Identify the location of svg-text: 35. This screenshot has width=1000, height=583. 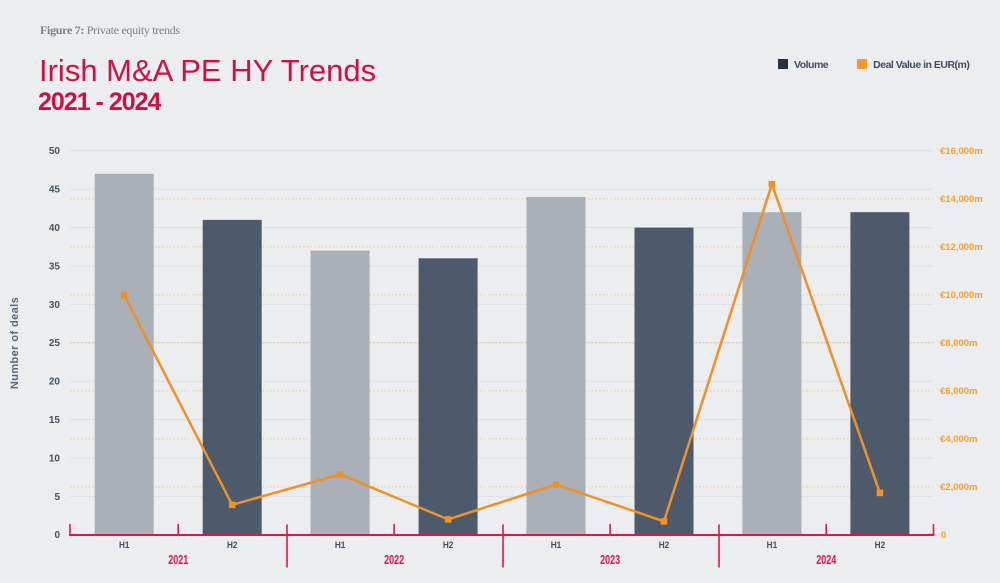
(55, 266).